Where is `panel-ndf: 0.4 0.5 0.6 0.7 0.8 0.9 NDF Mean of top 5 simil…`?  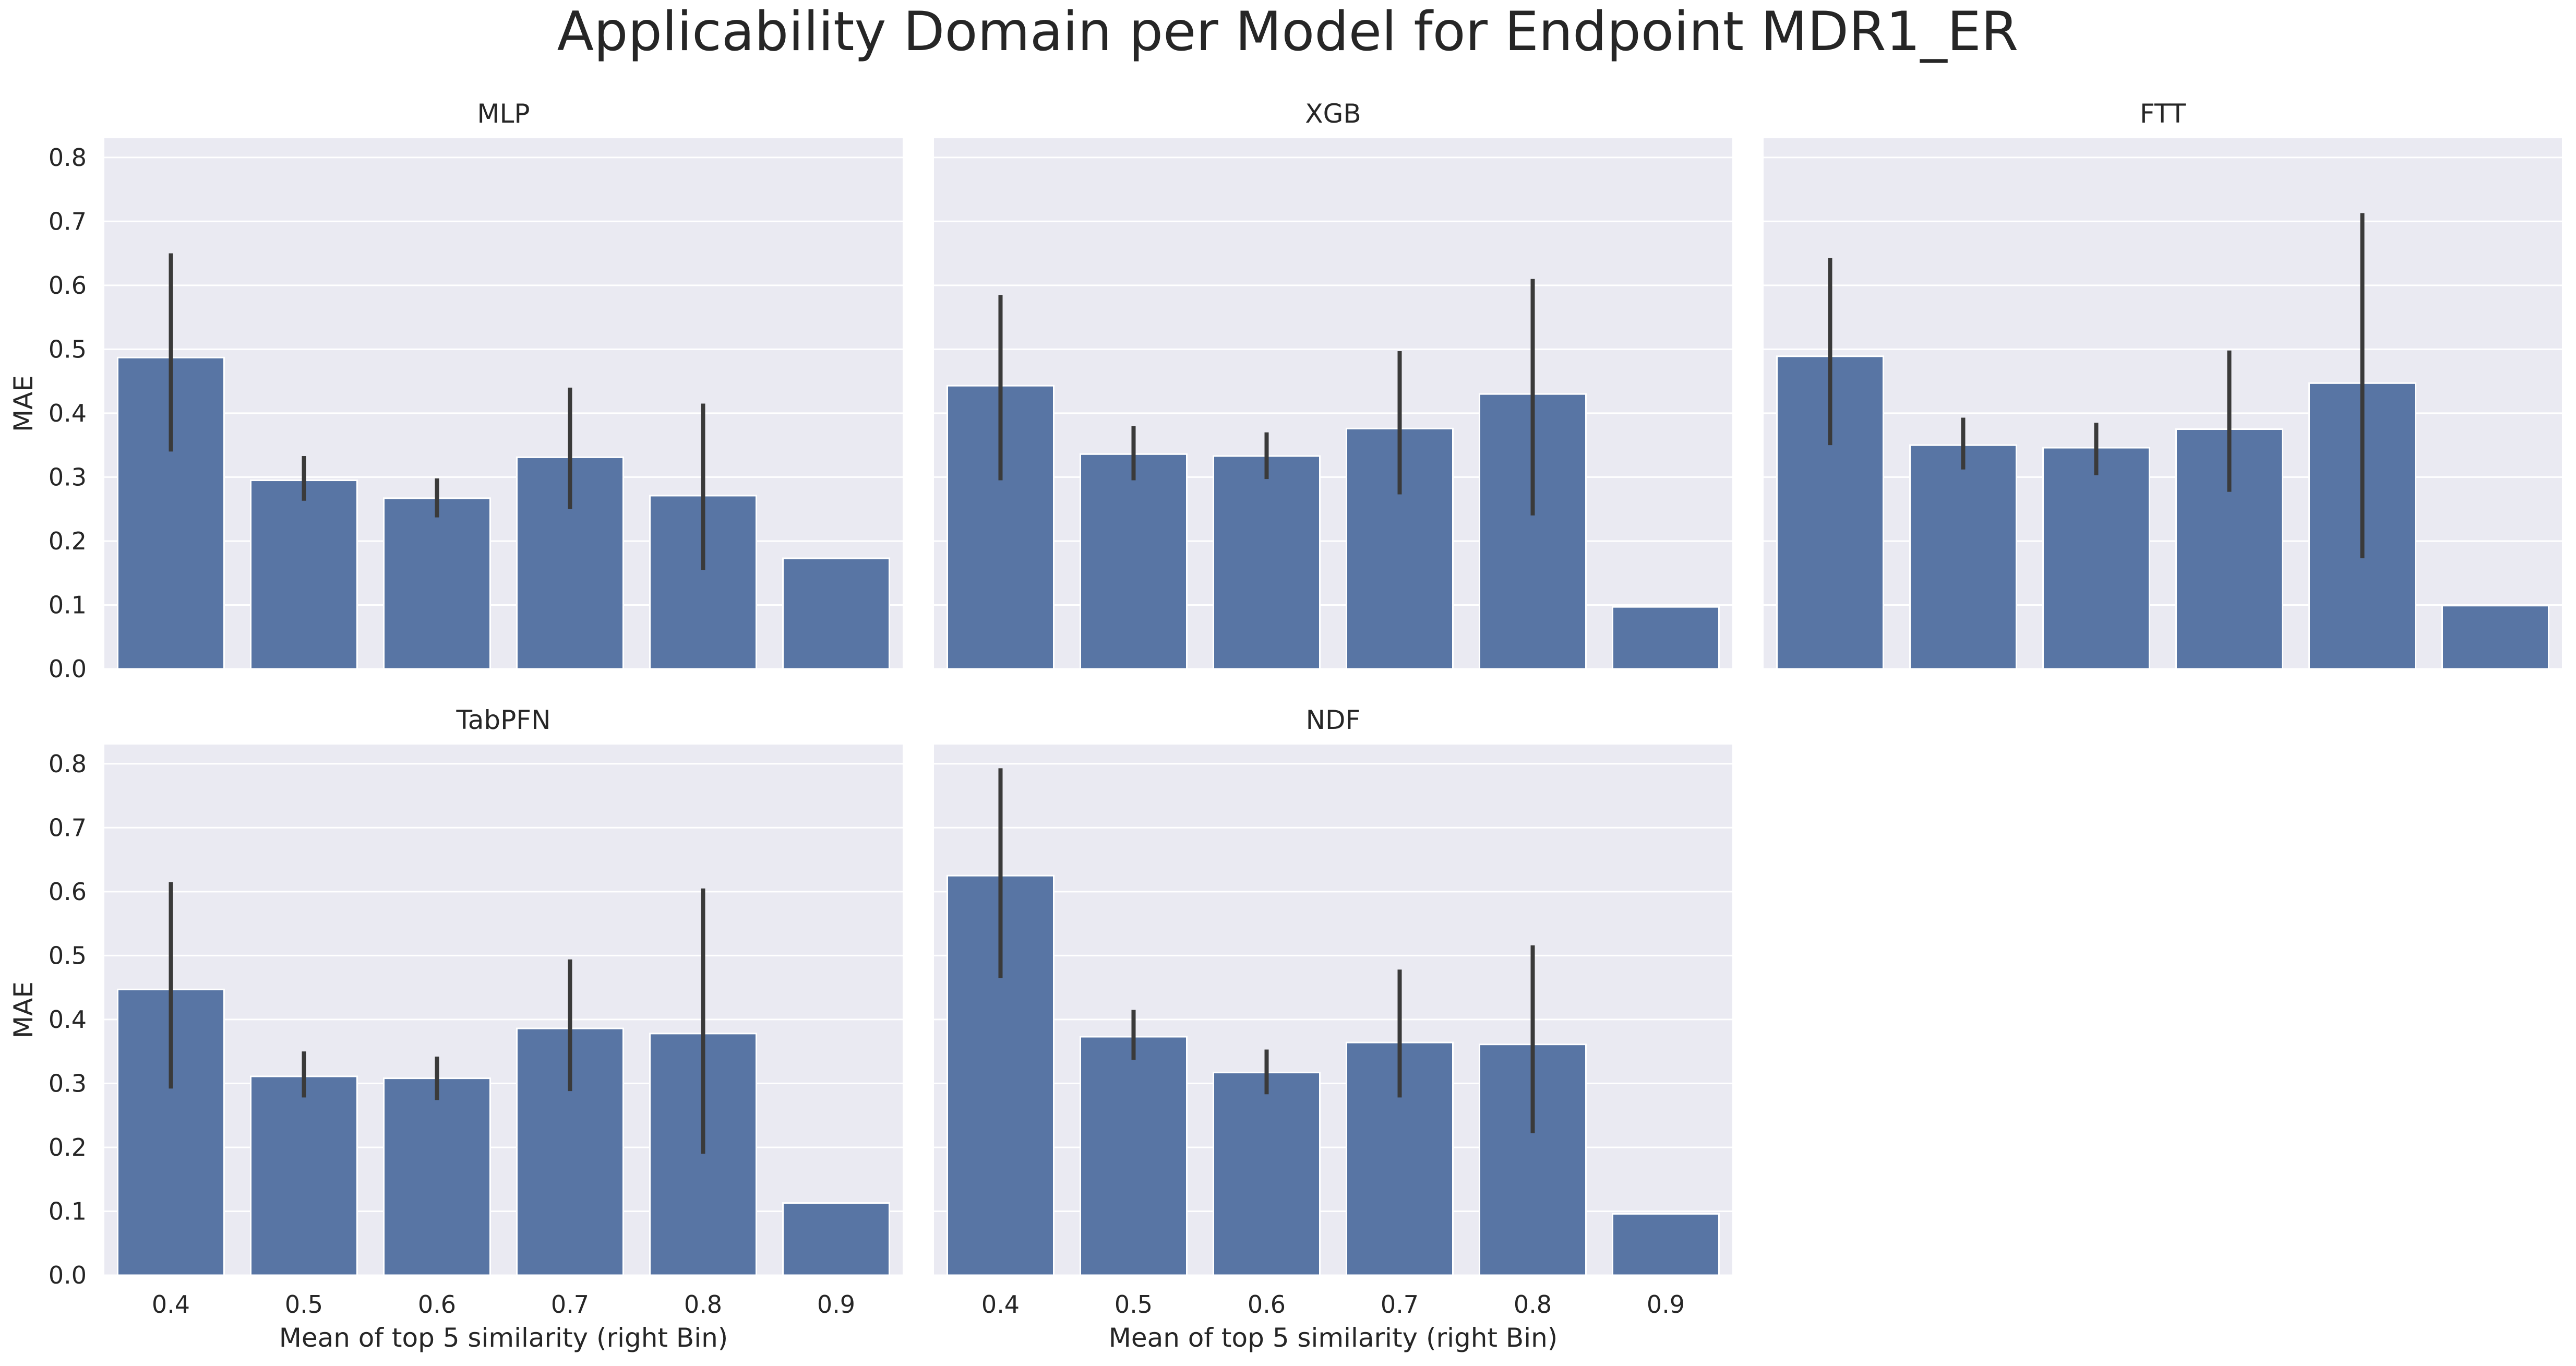
panel-ndf: 0.4 0.5 0.6 0.7 0.8 0.9 NDF Mean of top 5 simil… is located at coordinates (1333, 1029).